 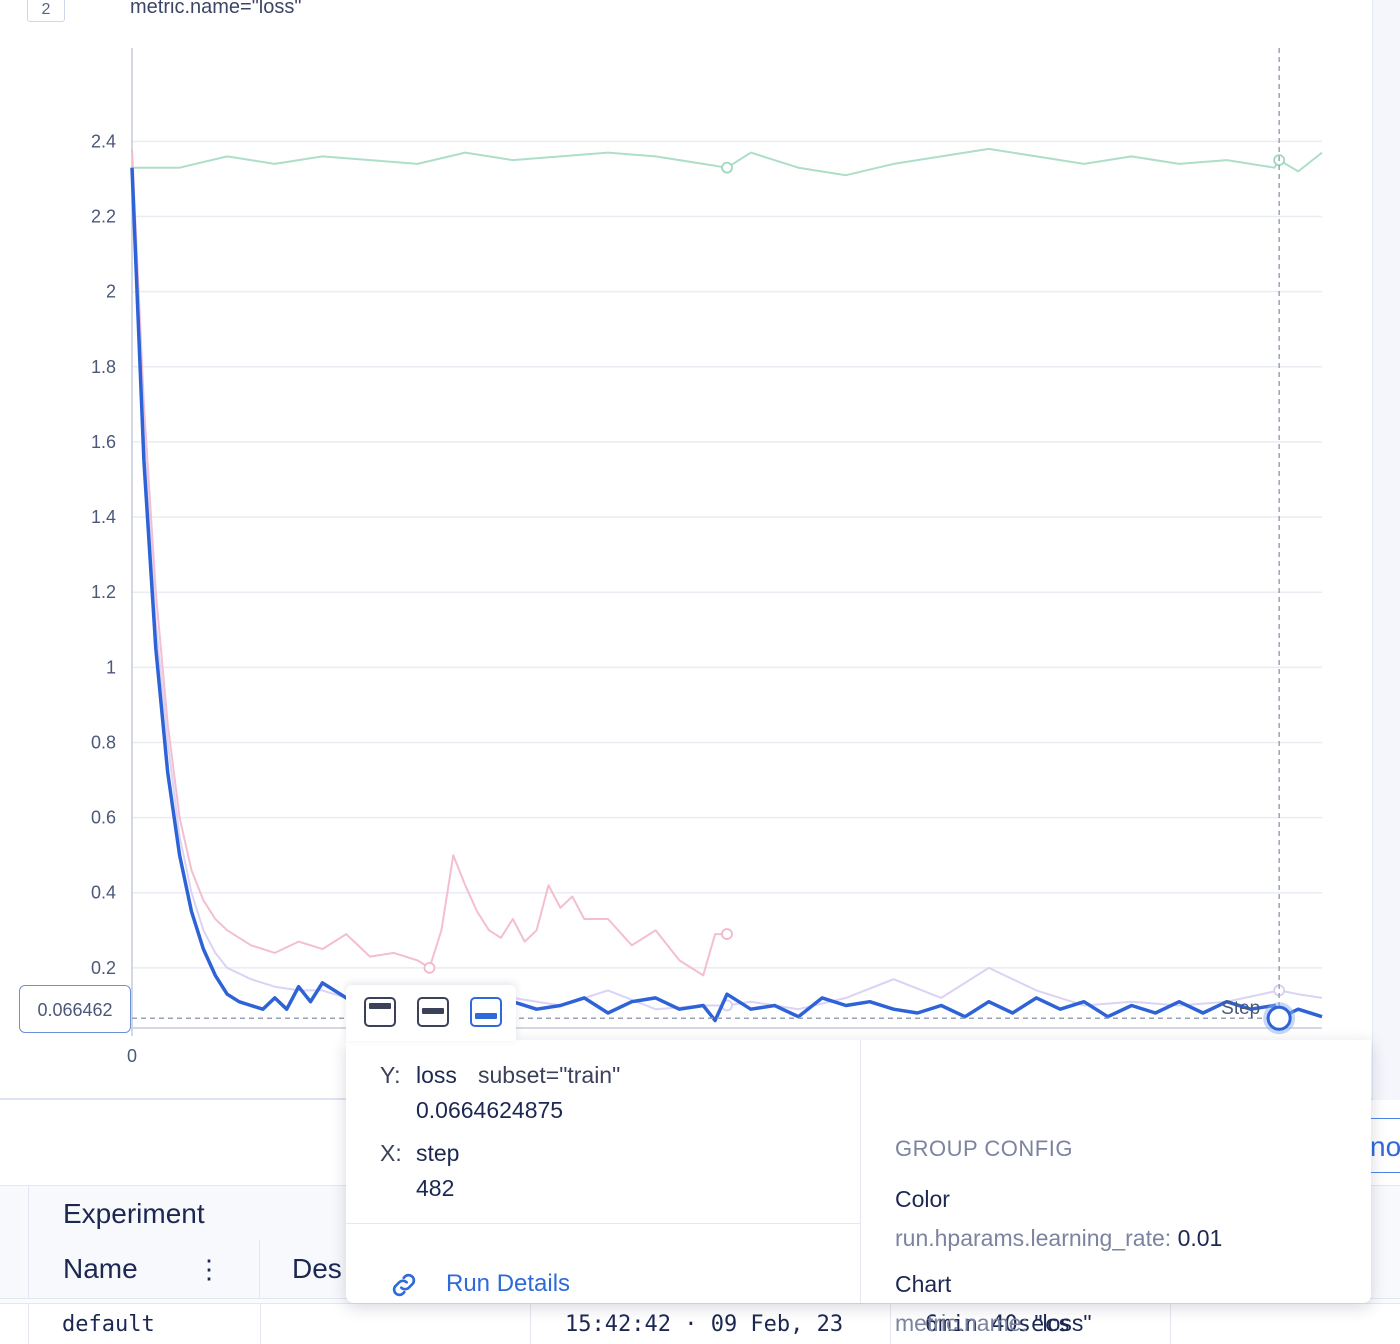 What do you see at coordinates (103, 968) in the screenshot?
I see `y-tick-label: 0.2` at bounding box center [103, 968].